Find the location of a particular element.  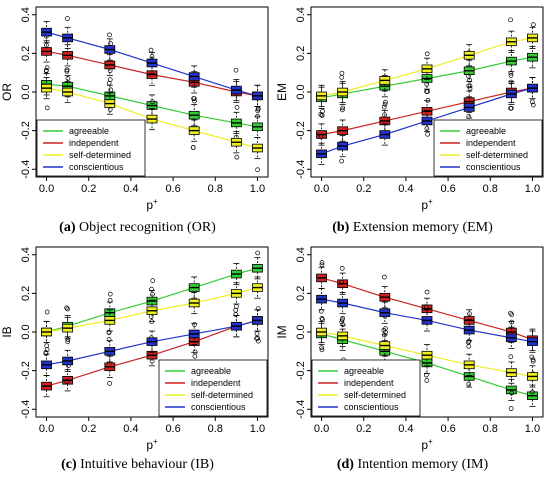

caption-d-text: Intention memory (IM) is located at coordinates (421, 464).